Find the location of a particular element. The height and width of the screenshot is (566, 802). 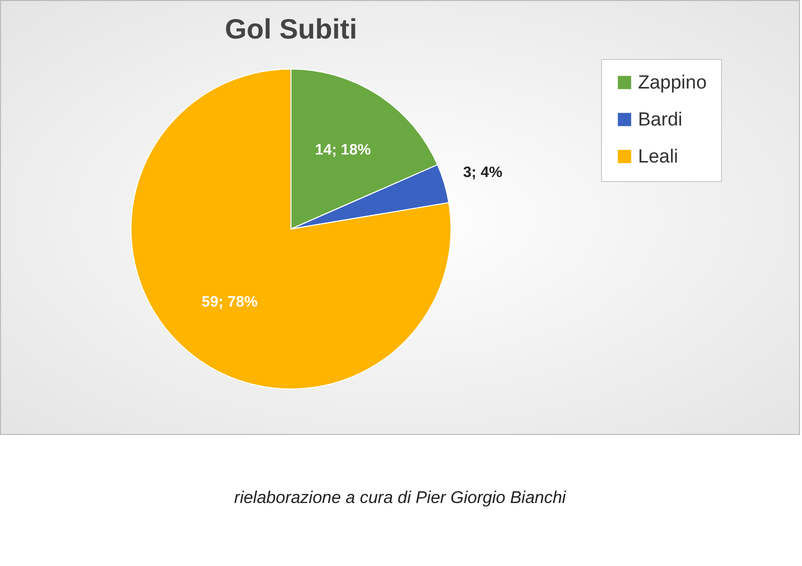

chart-title: Gol Subiti is located at coordinates (291, 29).